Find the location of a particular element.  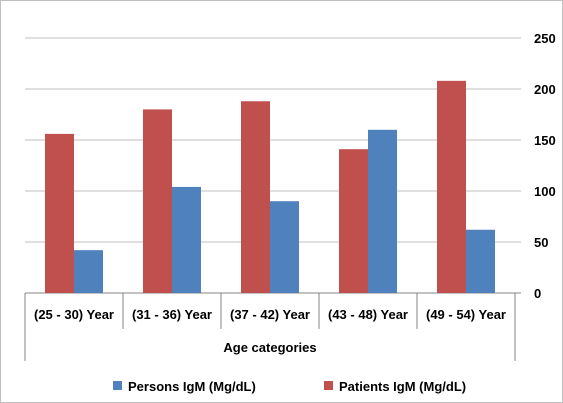

x-axis-title: Age categories is located at coordinates (269, 347).